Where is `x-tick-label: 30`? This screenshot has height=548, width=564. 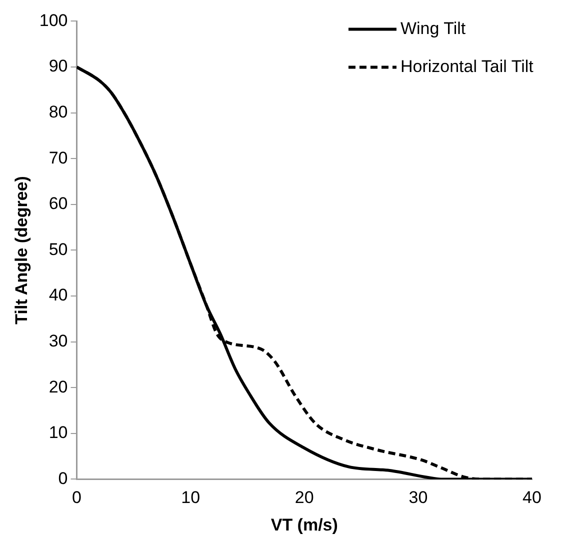
x-tick-label: 30 is located at coordinates (418, 498).